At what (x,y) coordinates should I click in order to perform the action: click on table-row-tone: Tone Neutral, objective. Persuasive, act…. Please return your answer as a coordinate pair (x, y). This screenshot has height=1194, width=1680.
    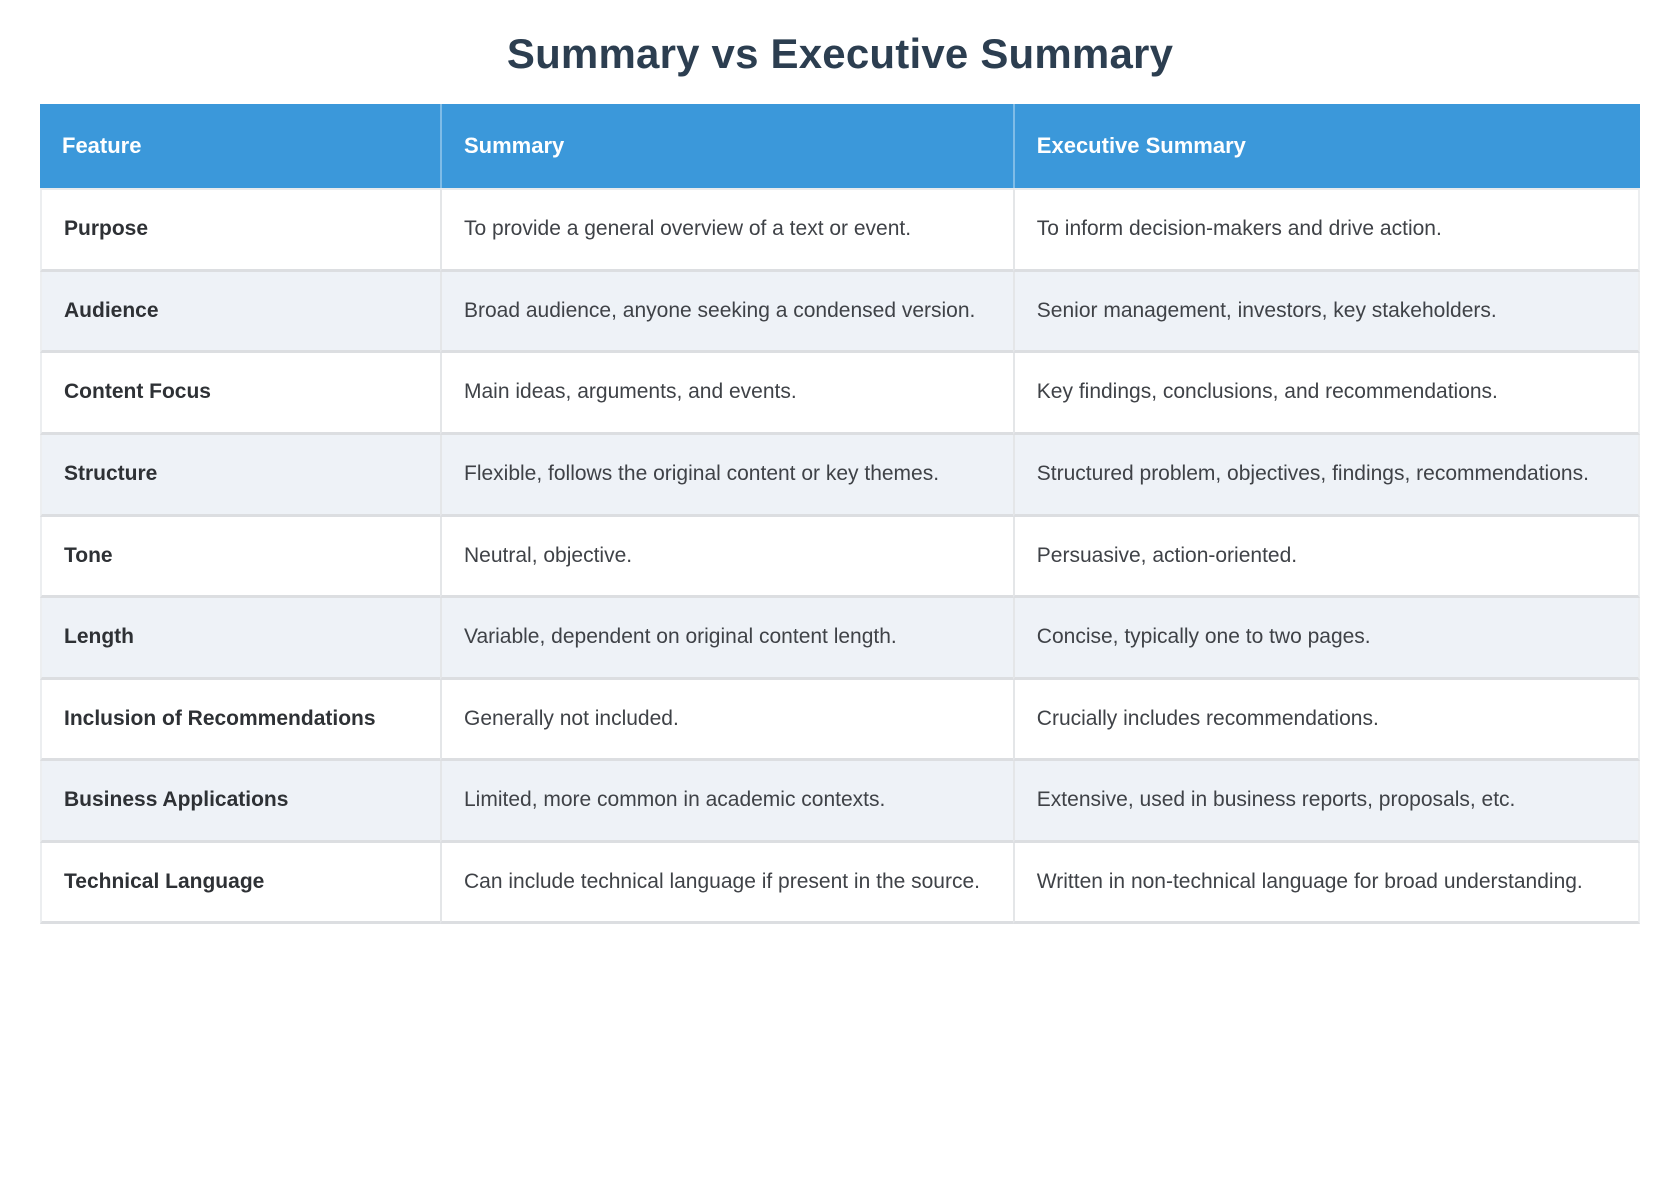
    Looking at the image, I should click on (840, 557).